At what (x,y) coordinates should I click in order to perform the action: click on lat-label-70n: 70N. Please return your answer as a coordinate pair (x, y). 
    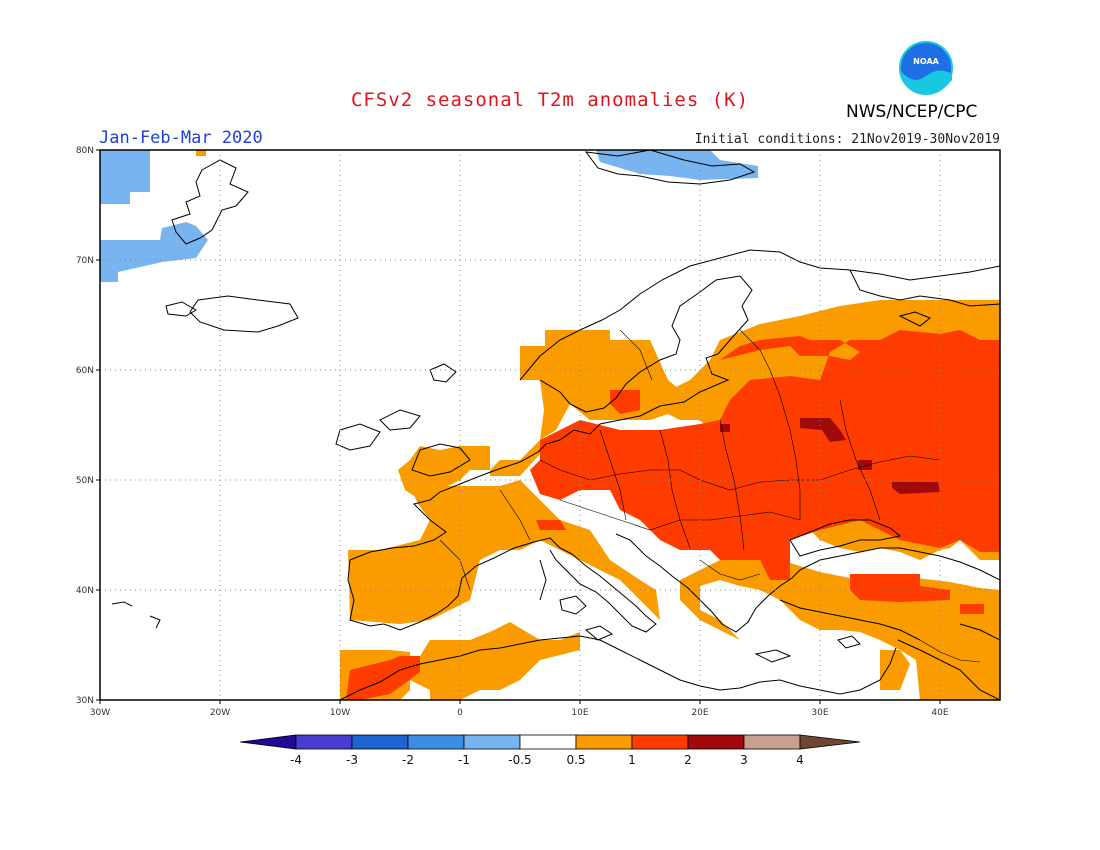
    Looking at the image, I should click on (85, 261).